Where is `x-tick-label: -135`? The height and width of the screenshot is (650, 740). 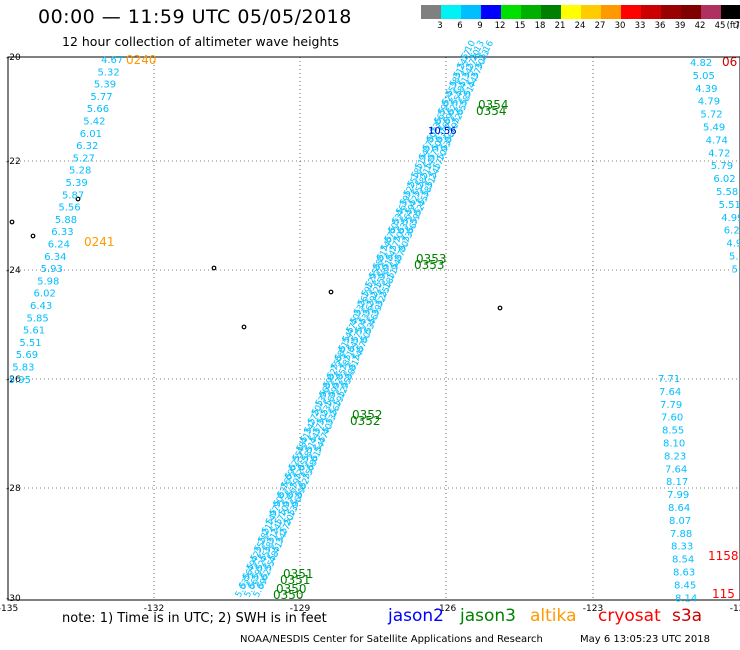
x-tick-label: -135 is located at coordinates (9, 609).